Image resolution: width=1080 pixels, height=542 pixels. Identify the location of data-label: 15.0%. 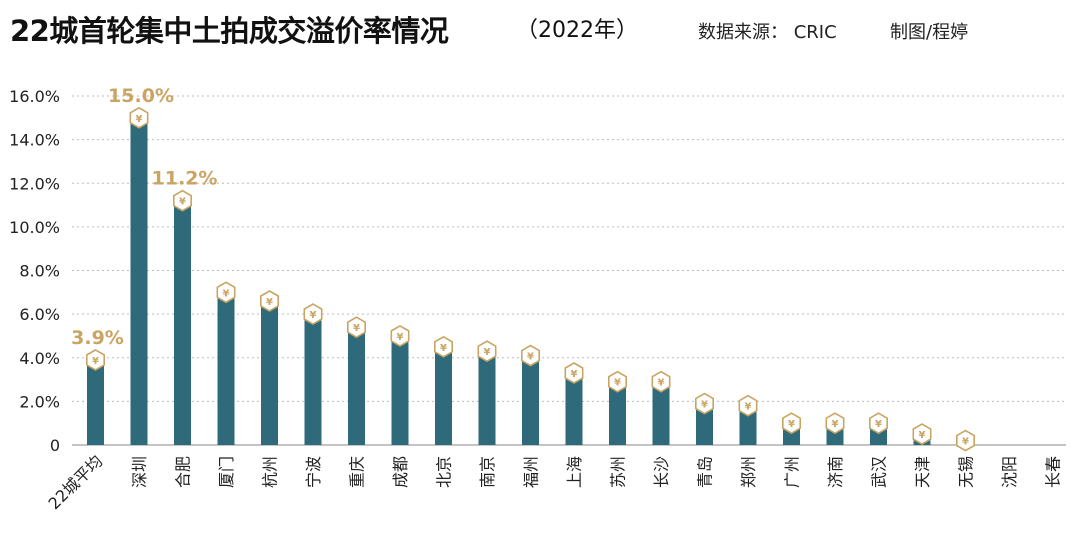
(141, 96).